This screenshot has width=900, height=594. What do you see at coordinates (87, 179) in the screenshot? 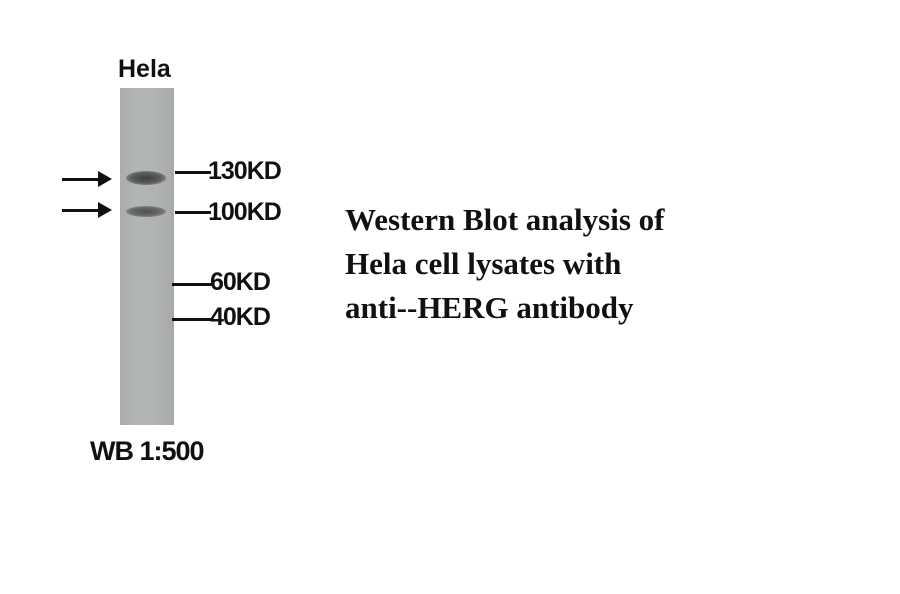
I see `arrow-130kd-icon` at bounding box center [87, 179].